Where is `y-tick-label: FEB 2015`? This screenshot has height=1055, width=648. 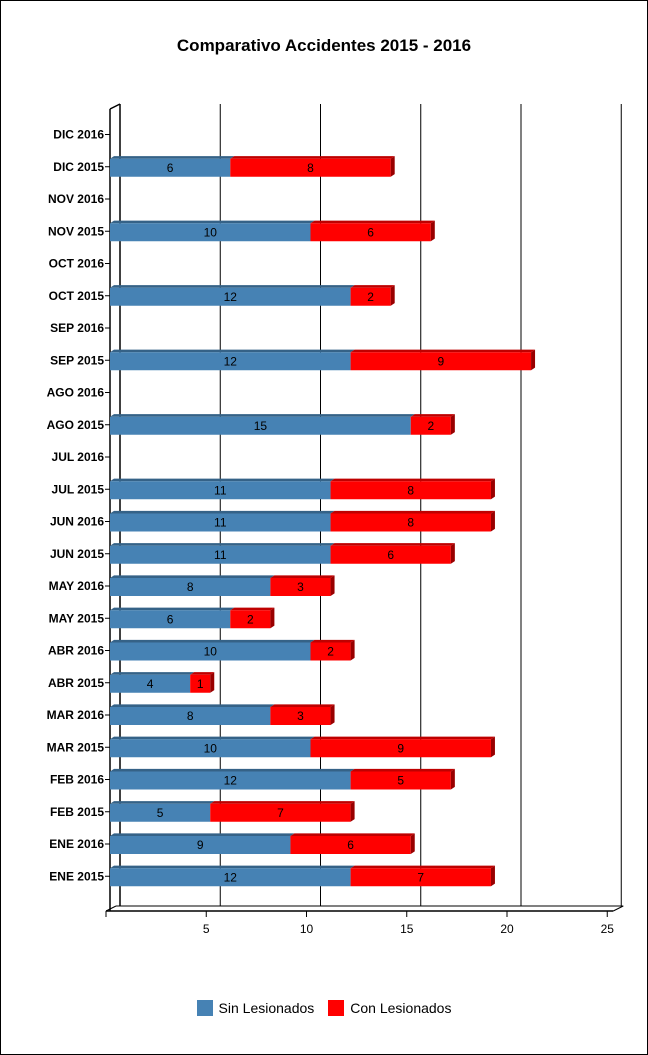
y-tick-label: FEB 2015 is located at coordinates (77, 812).